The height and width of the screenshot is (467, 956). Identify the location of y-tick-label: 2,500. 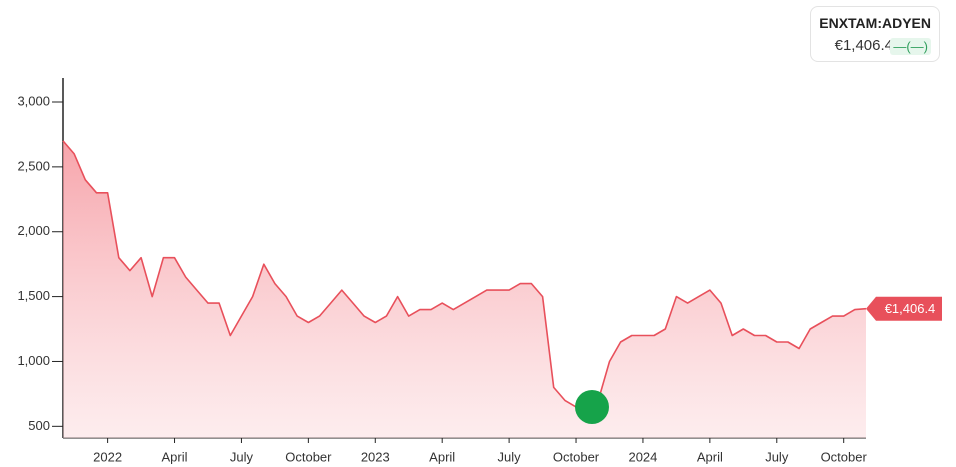
(33, 165).